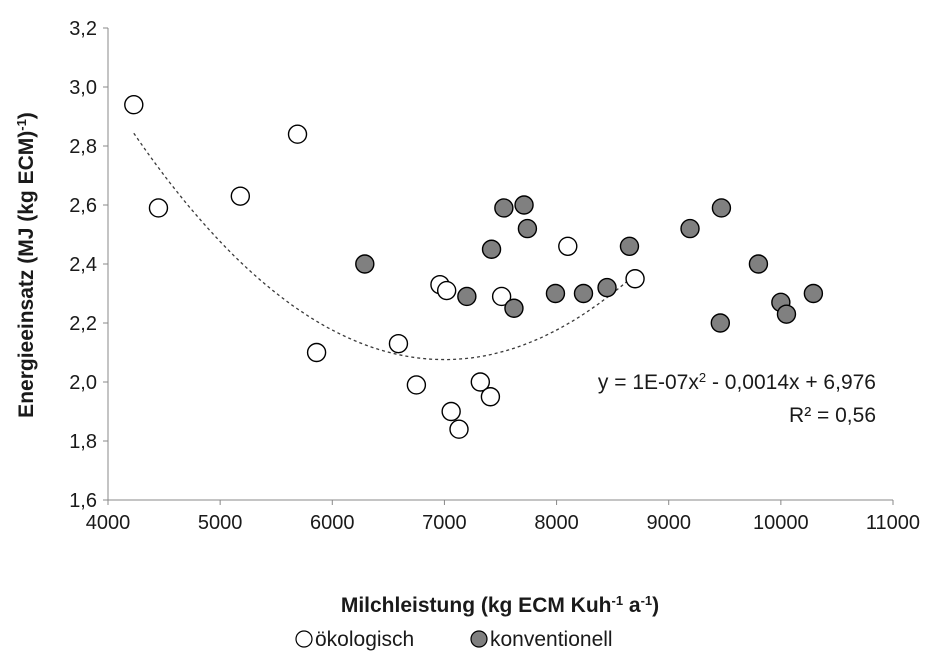 The width and height of the screenshot is (933, 652). What do you see at coordinates (304, 639) in the screenshot?
I see `legend-marker-oekologisch` at bounding box center [304, 639].